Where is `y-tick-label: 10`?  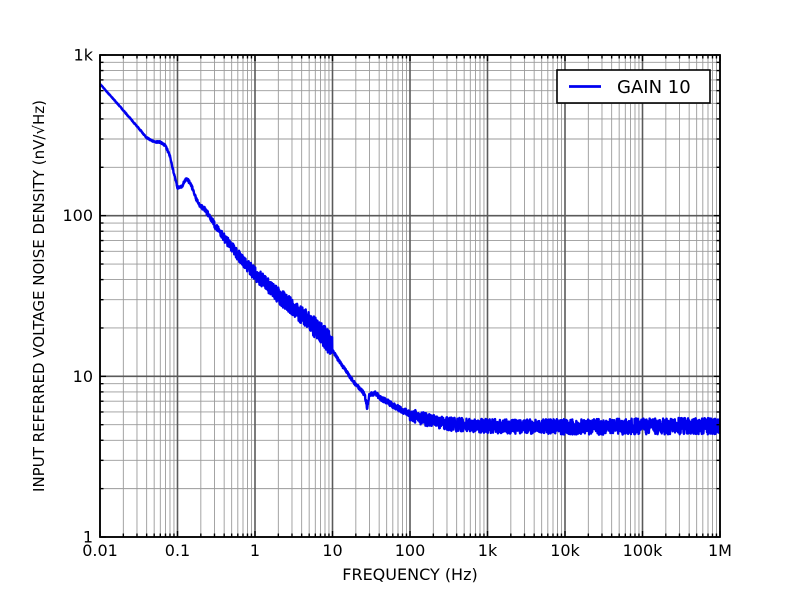 y-tick-label: 10 is located at coordinates (83, 376).